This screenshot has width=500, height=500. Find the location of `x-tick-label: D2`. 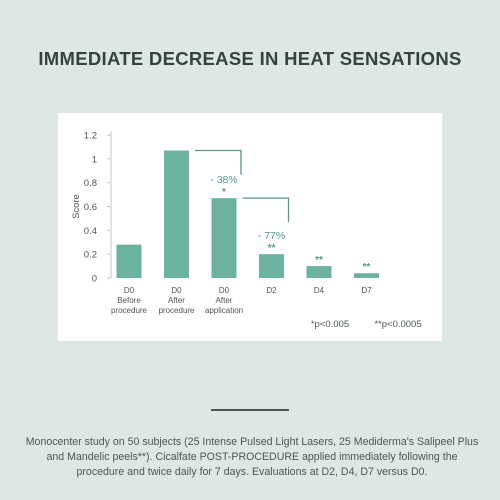

x-tick-label: D2 is located at coordinates (271, 290).